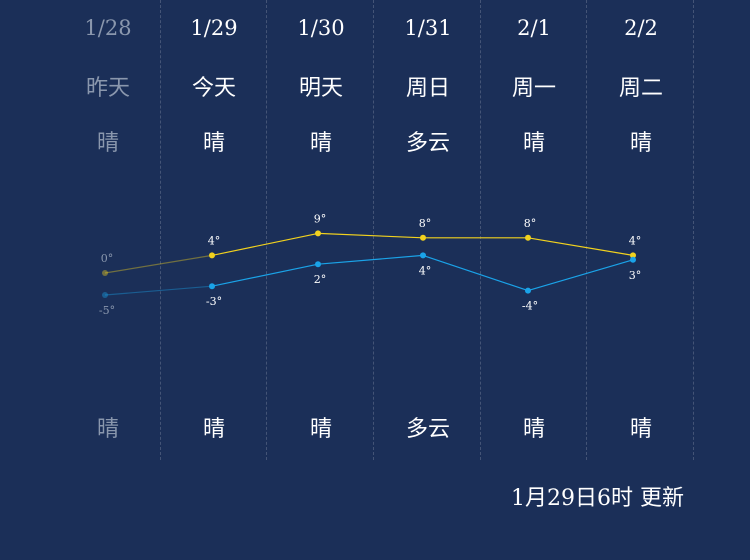 The height and width of the screenshot is (560, 750). I want to click on day-column-2: 1/30 明天 晴 晴, so click(321, 230).